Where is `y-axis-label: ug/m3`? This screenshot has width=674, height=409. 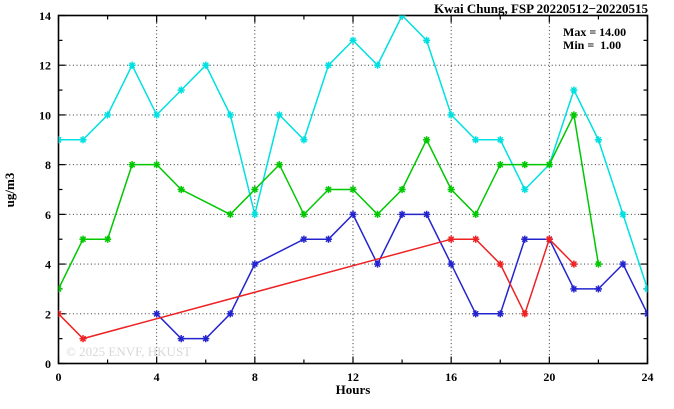
y-axis-label: ug/m3 is located at coordinates (9, 189).